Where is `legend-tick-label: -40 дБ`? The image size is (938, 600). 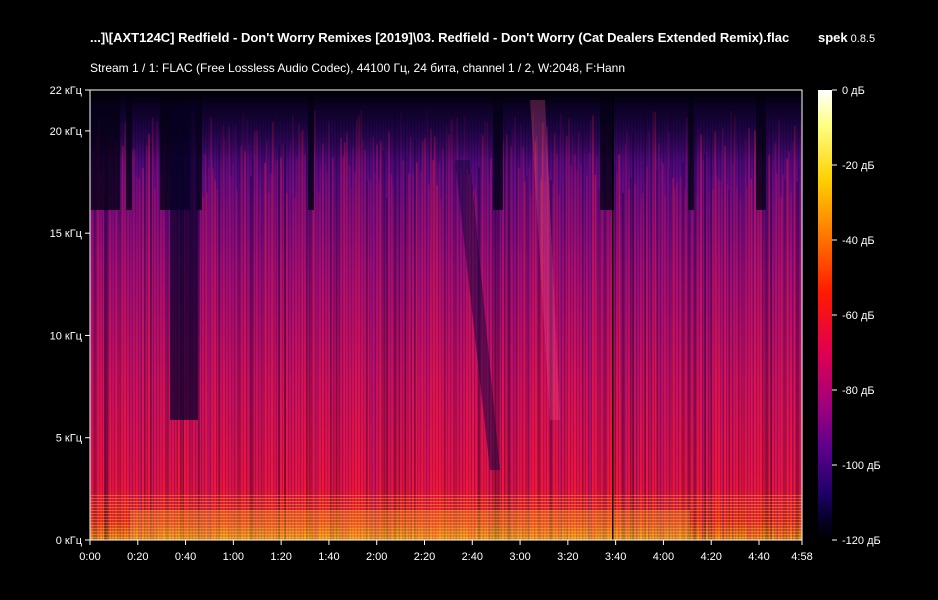
legend-tick-label: -40 дБ is located at coordinates (858, 241).